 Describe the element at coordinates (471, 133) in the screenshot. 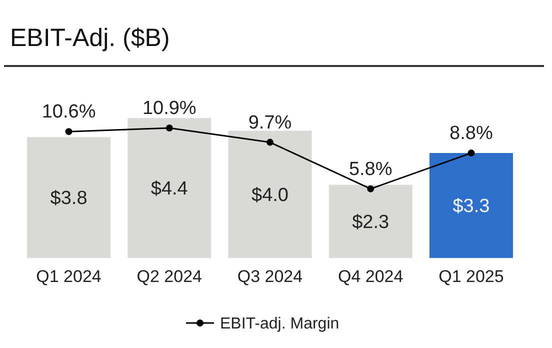

I see `data-label: 8.8%` at that location.